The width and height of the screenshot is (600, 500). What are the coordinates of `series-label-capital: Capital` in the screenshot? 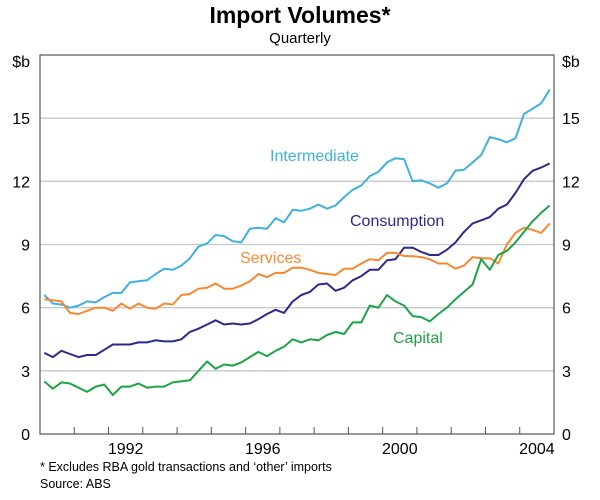 It's located at (418, 338).